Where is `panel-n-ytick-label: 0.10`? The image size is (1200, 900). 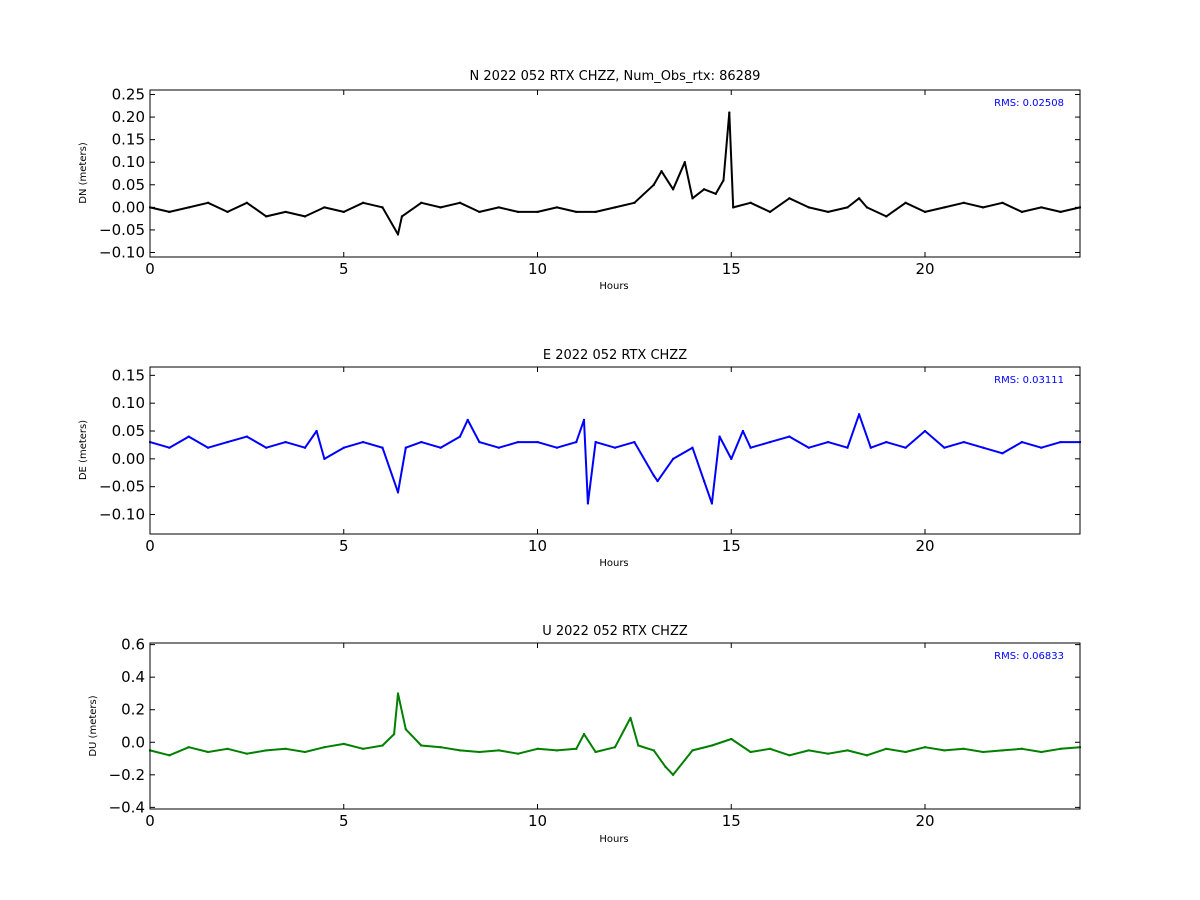 panel-n-ytick-label: 0.10 is located at coordinates (128, 162).